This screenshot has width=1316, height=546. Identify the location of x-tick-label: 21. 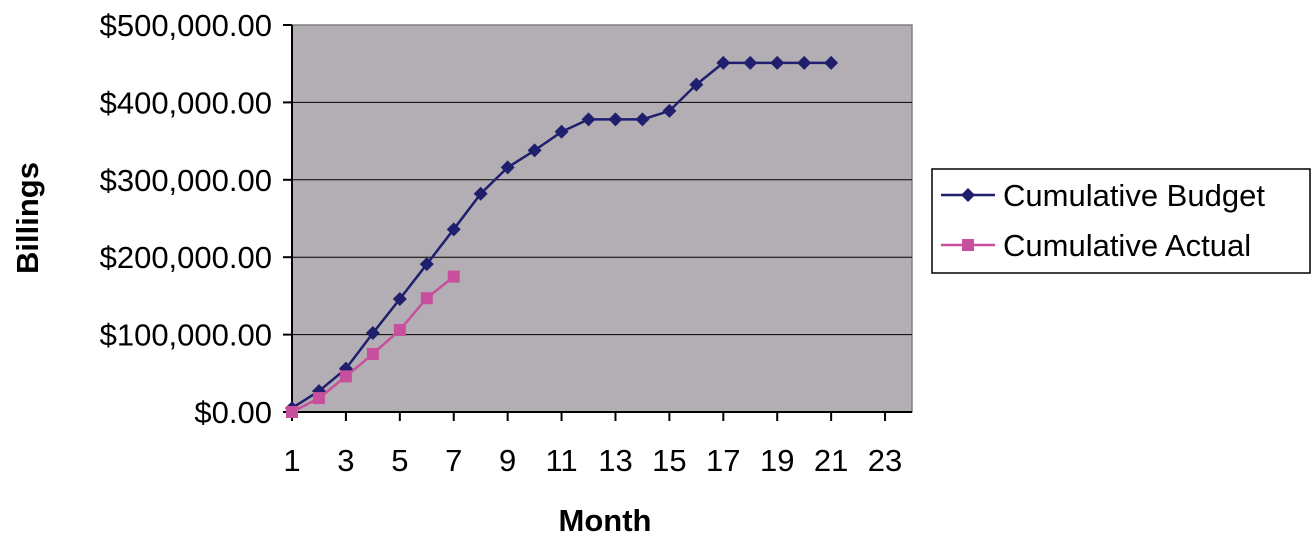
(831, 460).